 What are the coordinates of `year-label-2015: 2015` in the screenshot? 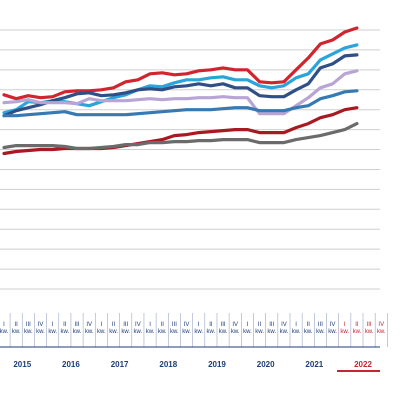 It's located at (22, 364).